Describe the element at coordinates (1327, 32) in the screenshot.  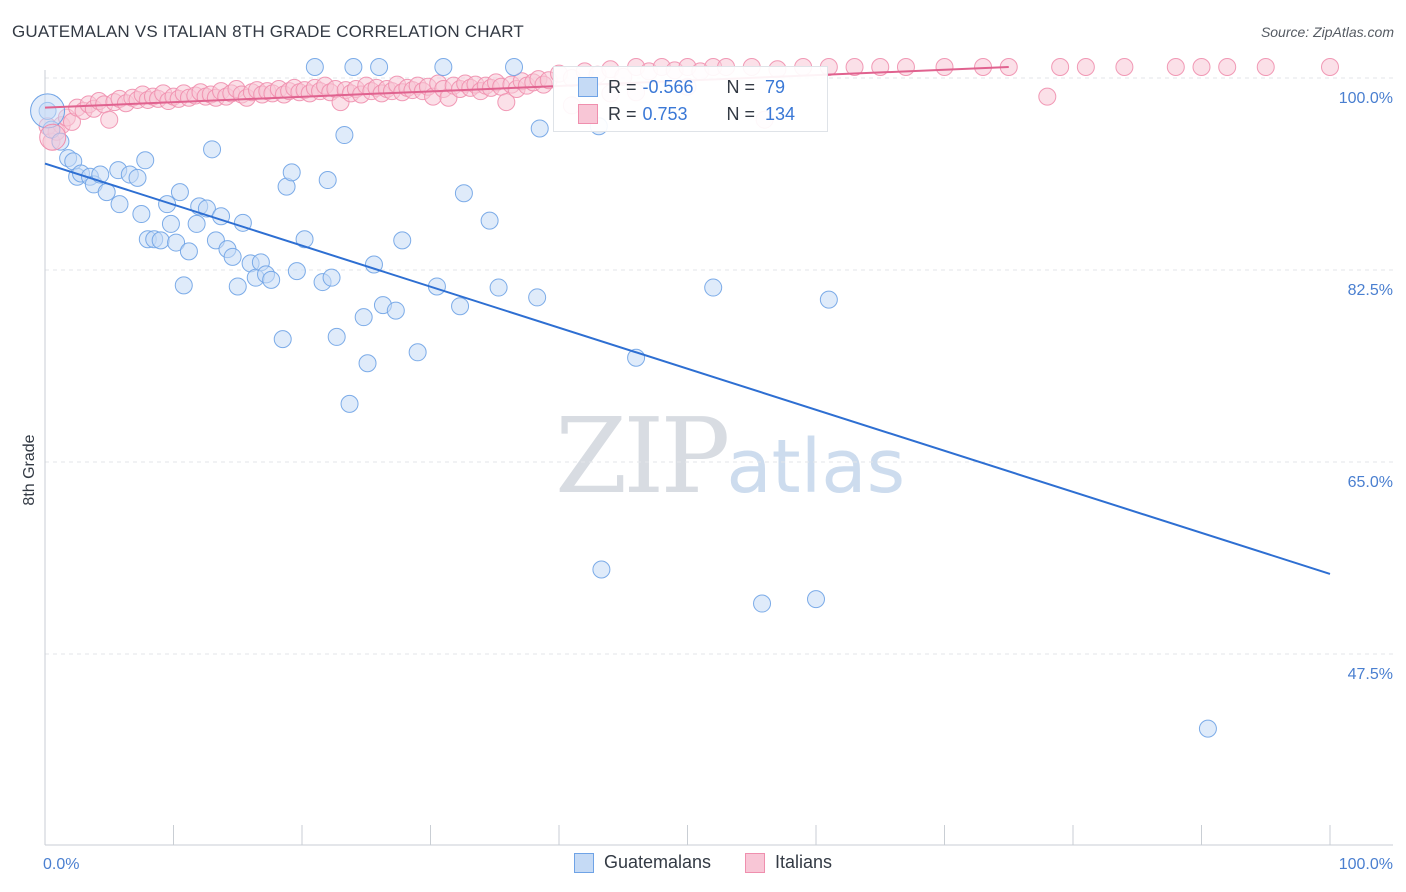
I see `source-note: Source: ZipAtlas.com` at that location.